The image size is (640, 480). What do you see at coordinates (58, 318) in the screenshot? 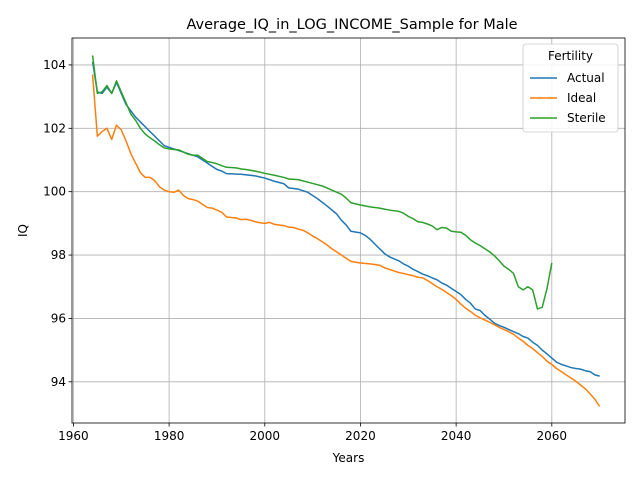
I see `y-tick-label: 96` at bounding box center [58, 318].